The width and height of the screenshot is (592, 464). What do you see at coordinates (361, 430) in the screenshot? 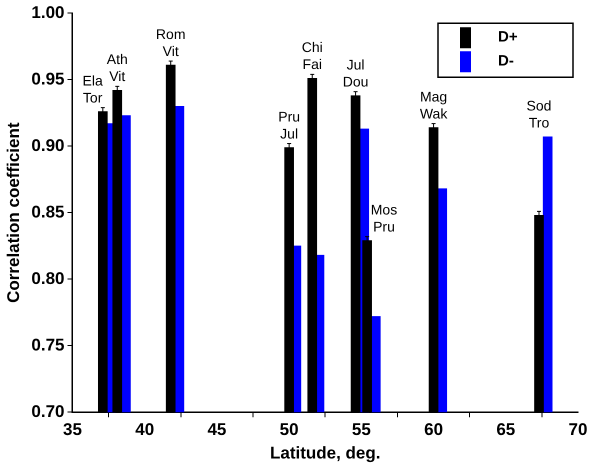
I see `x-tick-label: 55` at bounding box center [361, 430].